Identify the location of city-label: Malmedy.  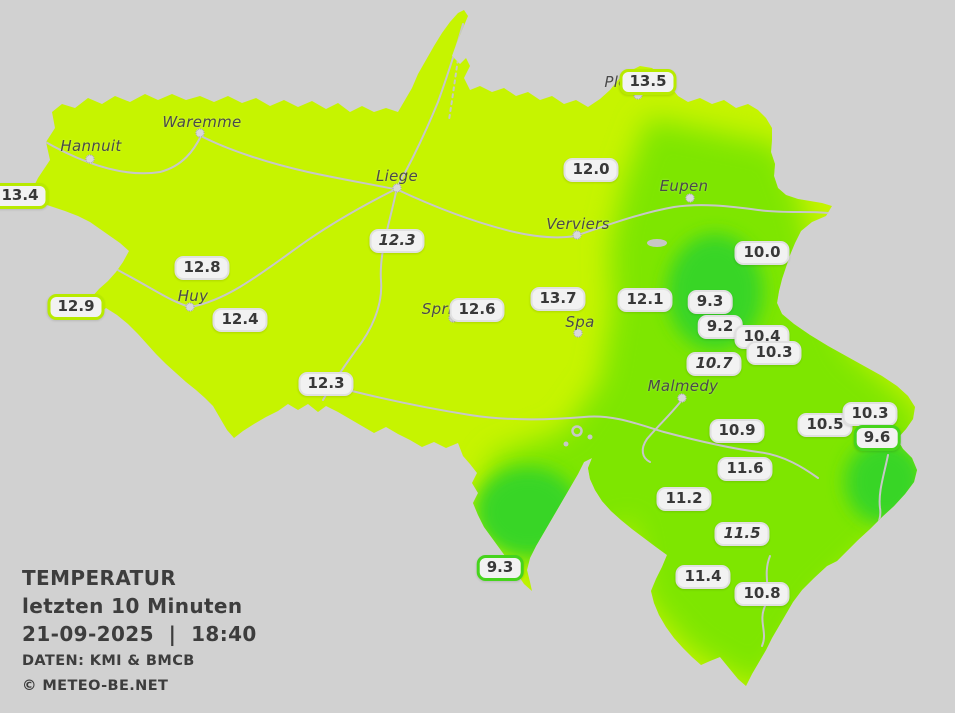
(683, 386).